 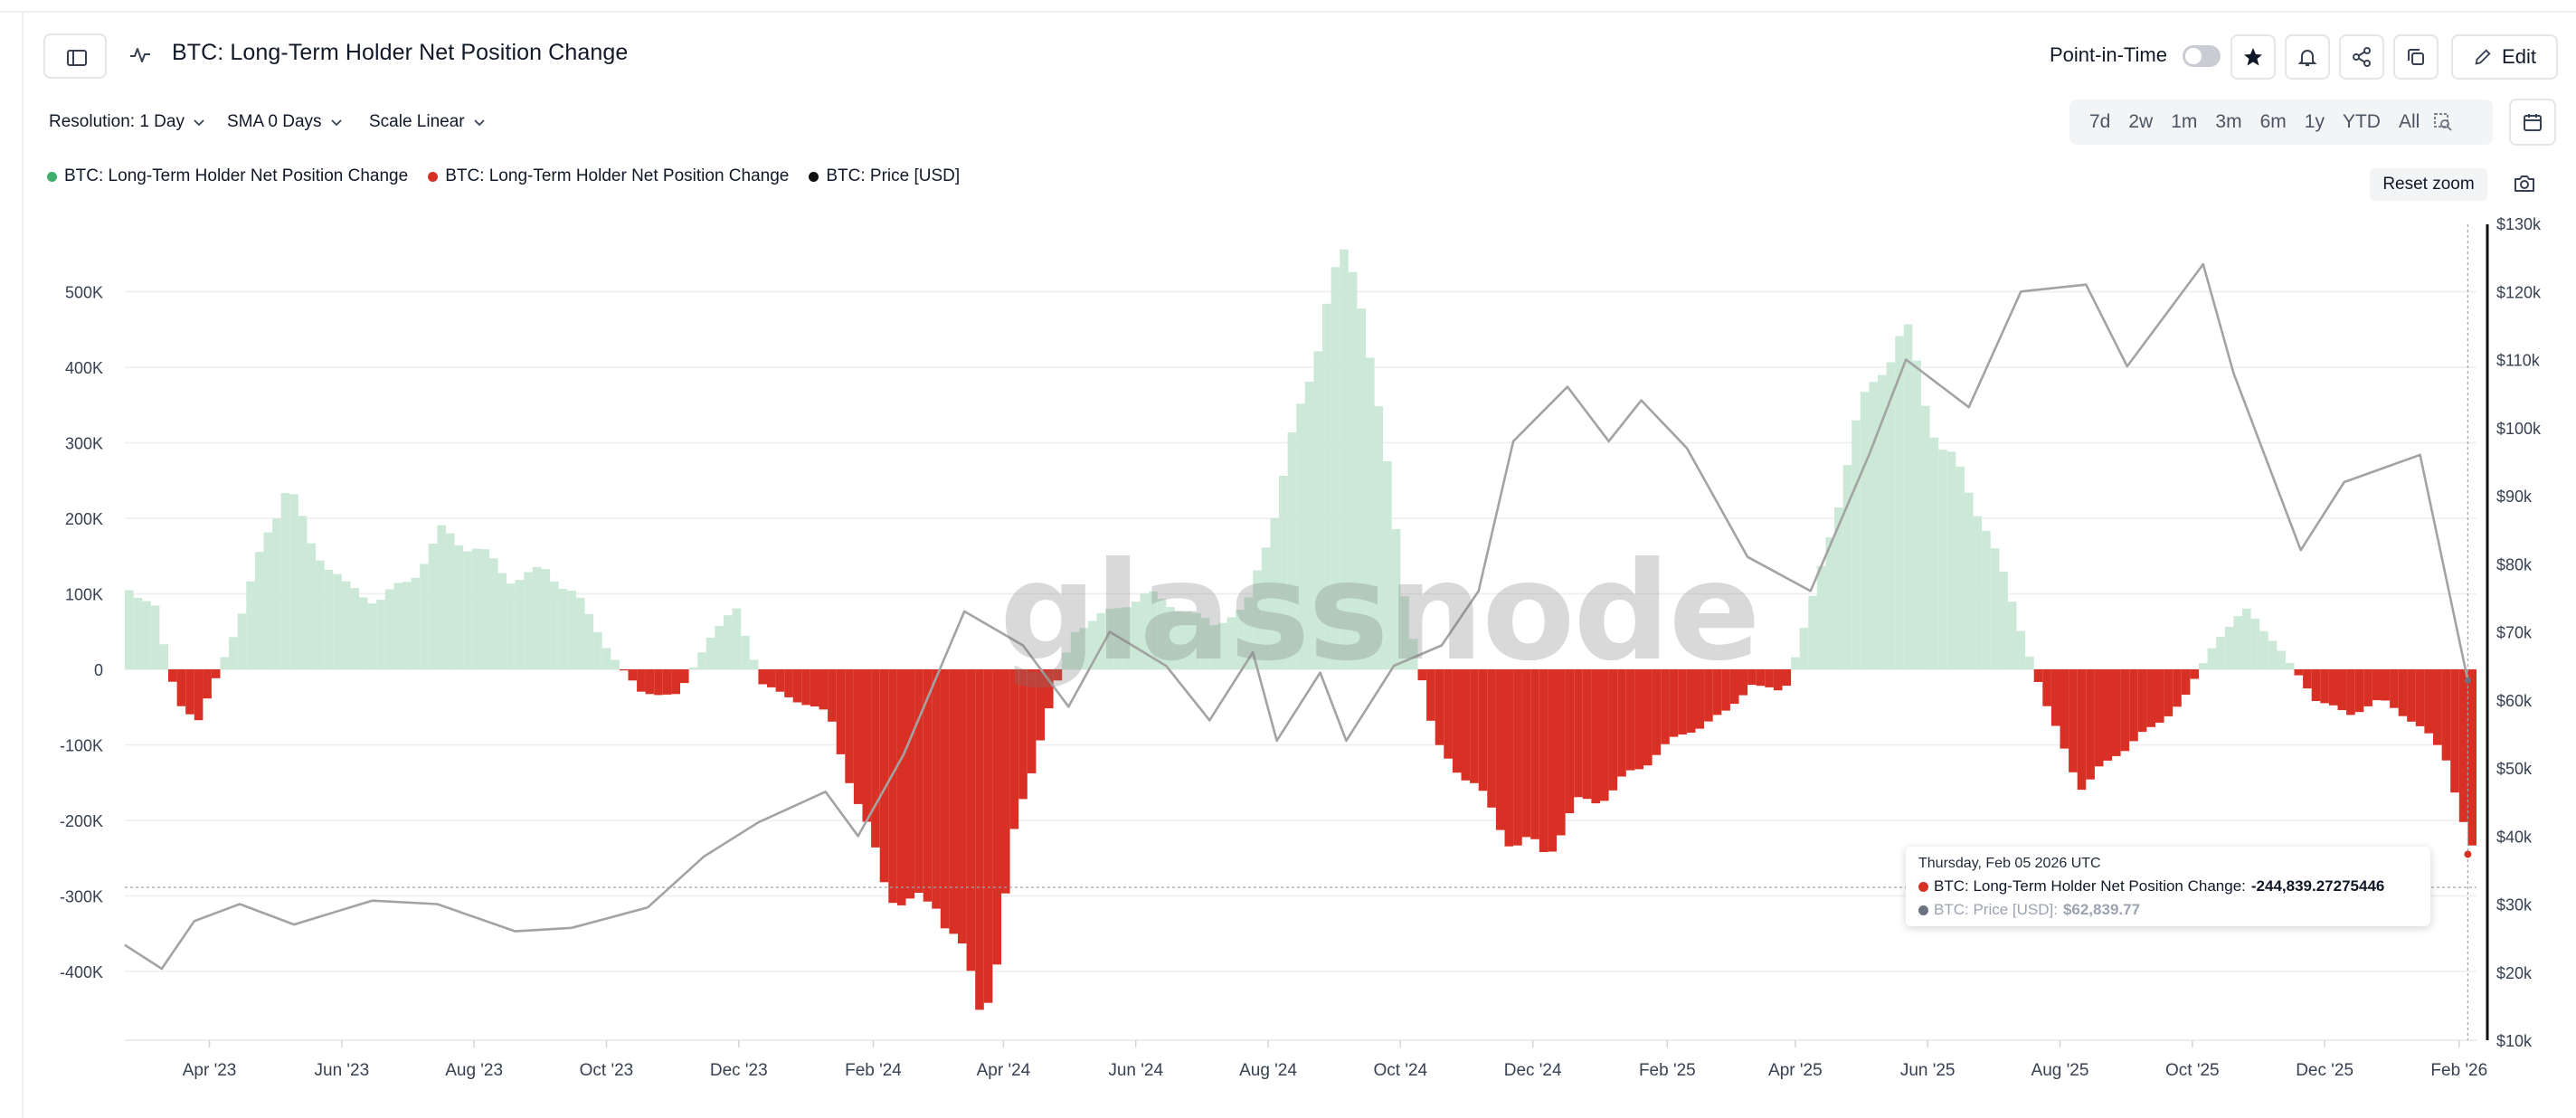 What do you see at coordinates (1004, 1070) in the screenshot?
I see `x-tick-label: Apr '24` at bounding box center [1004, 1070].